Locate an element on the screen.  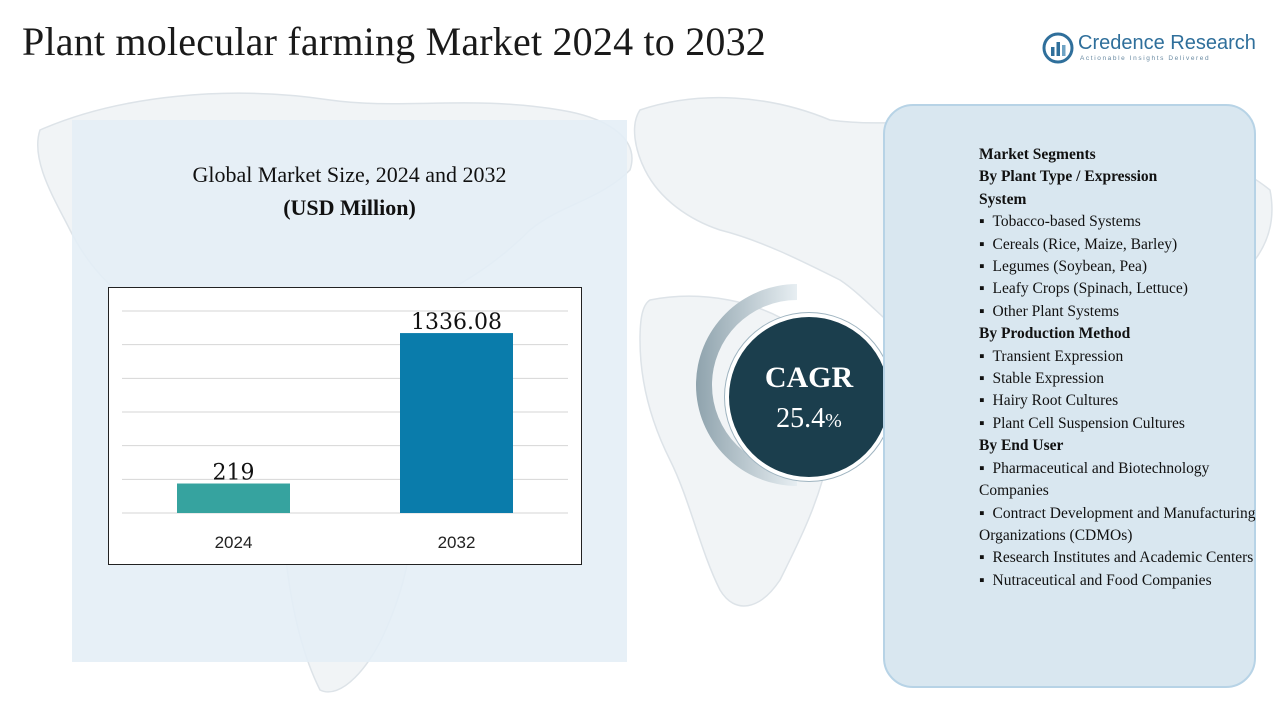
segment-item: Other Plant Systems is located at coordinates (1118, 312).